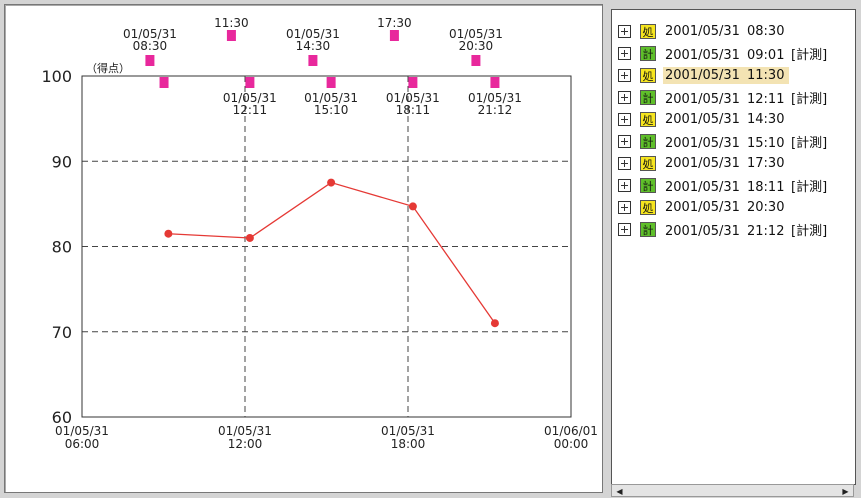  Describe the element at coordinates (766, 231) in the screenshot. I see `event-time: 21:12` at that location.